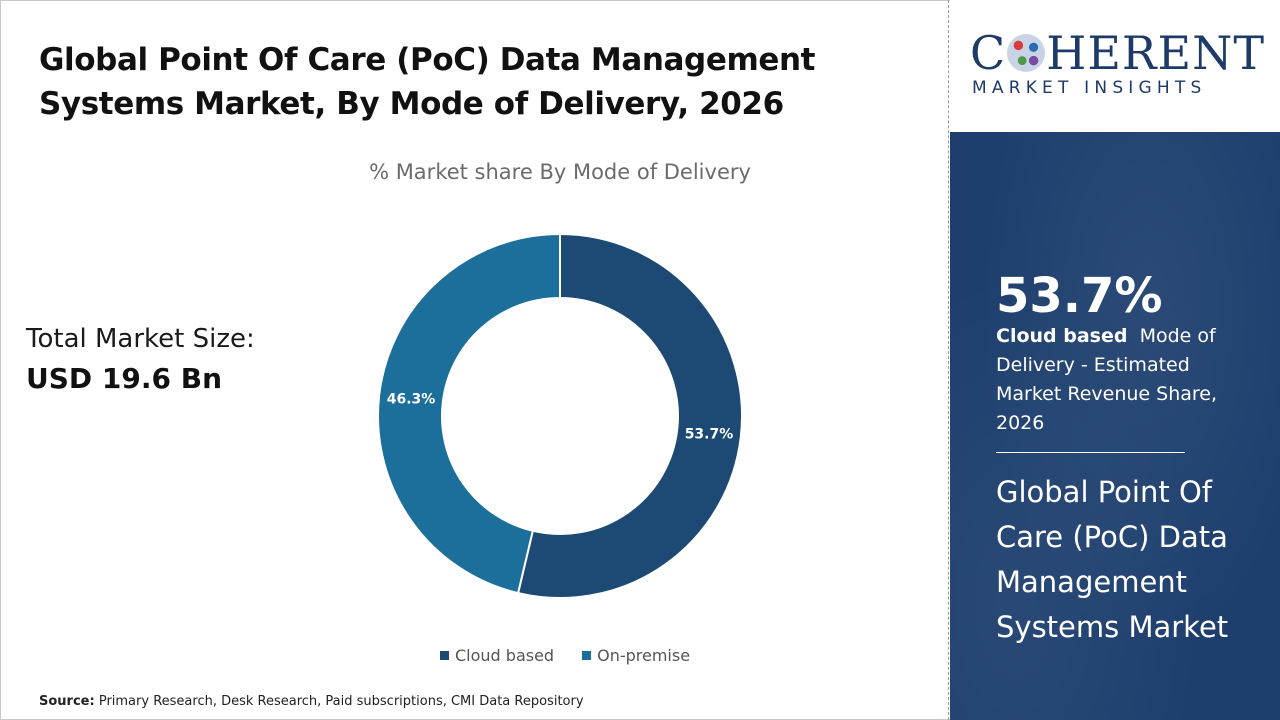 Image resolution: width=1280 pixels, height=720 pixels. I want to click on chart-title: % Market share By Mode of Delivery, so click(560, 172).